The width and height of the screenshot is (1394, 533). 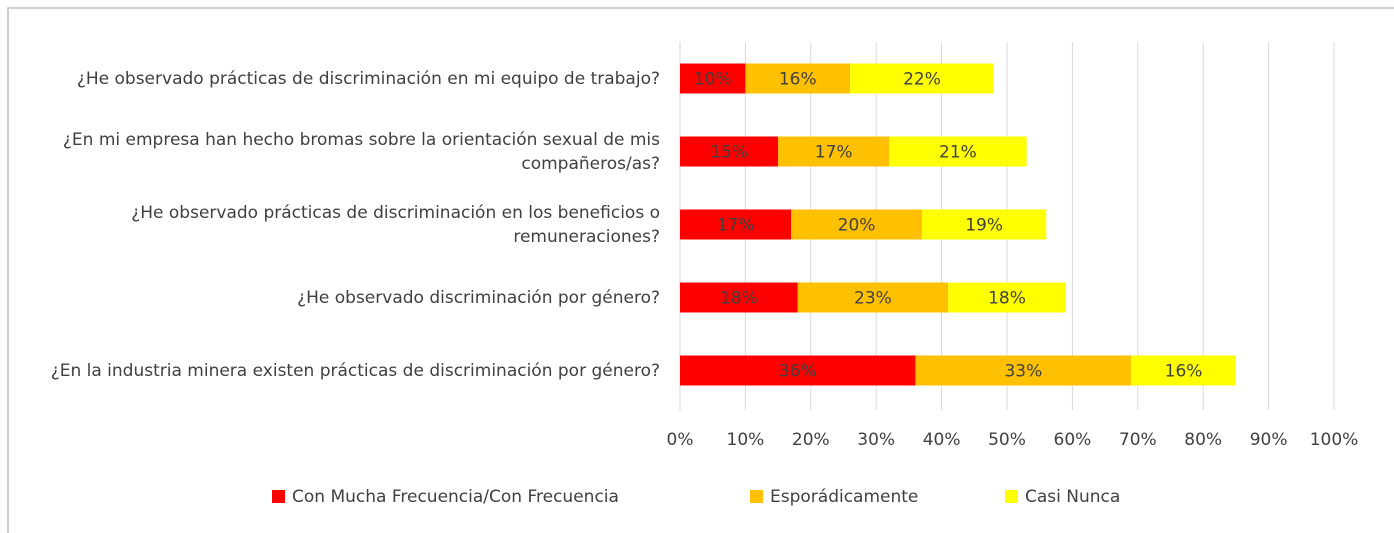 I want to click on x-tick-label: 10%, so click(x=746, y=440).